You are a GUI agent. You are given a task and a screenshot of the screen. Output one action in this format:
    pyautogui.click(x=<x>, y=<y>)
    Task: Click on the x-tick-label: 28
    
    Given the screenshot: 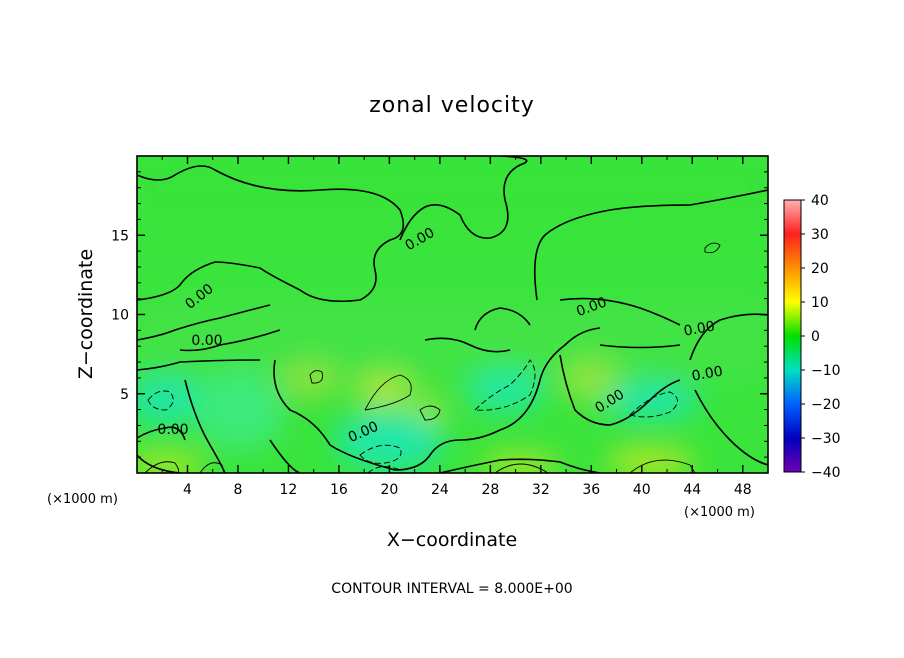 What is the action you would take?
    pyautogui.click(x=490, y=490)
    